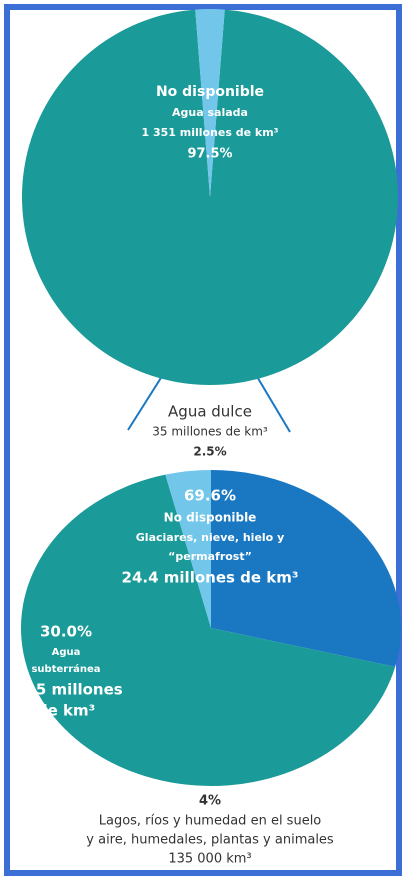 The width and height of the screenshot is (406, 877). Describe the element at coordinates (210, 821) in the screenshot. I see `slice-label: Lagos, ríos y humedad en el suelo` at that location.